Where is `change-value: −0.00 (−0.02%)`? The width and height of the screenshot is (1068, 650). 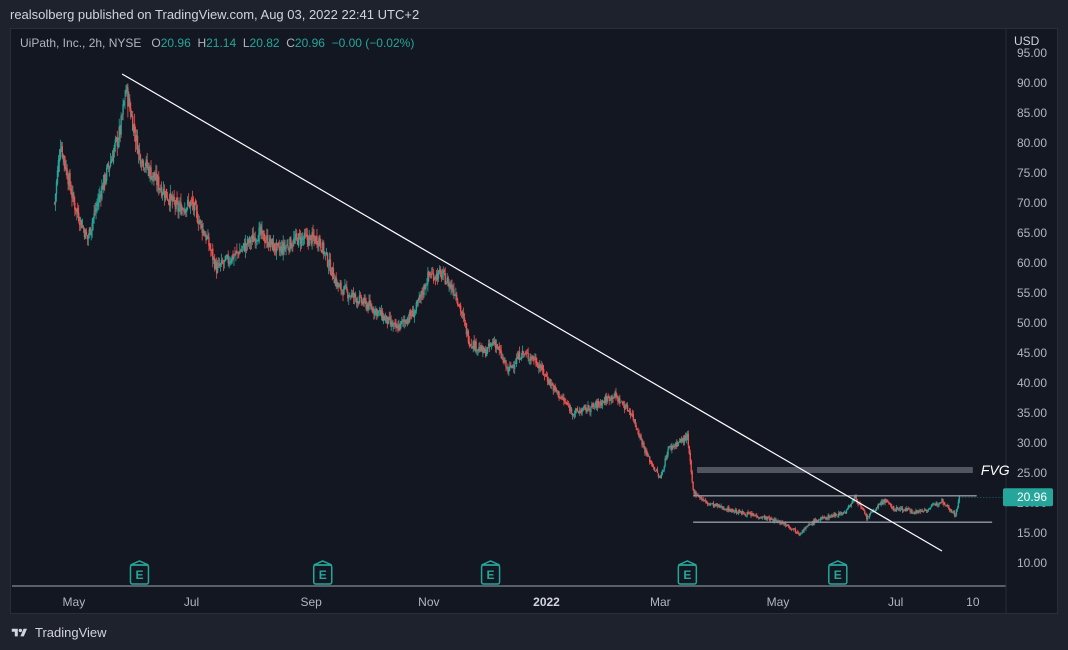 change-value: −0.00 (−0.02%) is located at coordinates (373, 43).